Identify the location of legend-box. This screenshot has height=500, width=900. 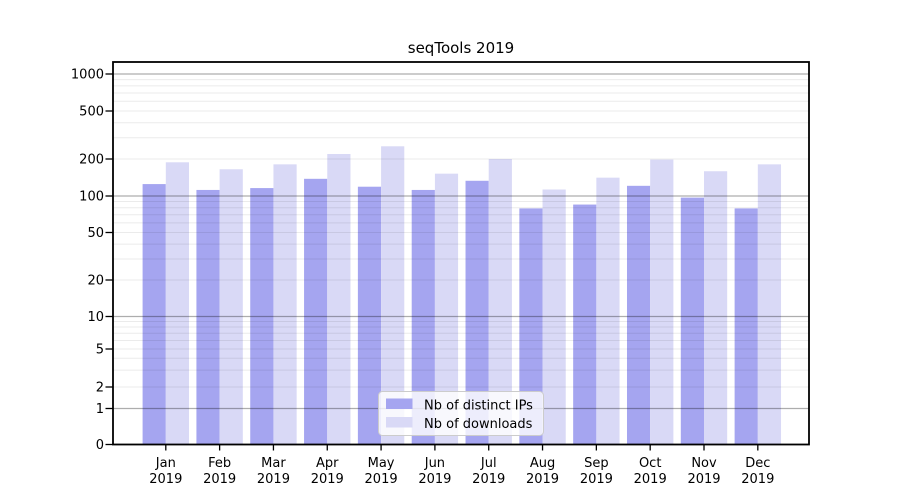
(461, 413).